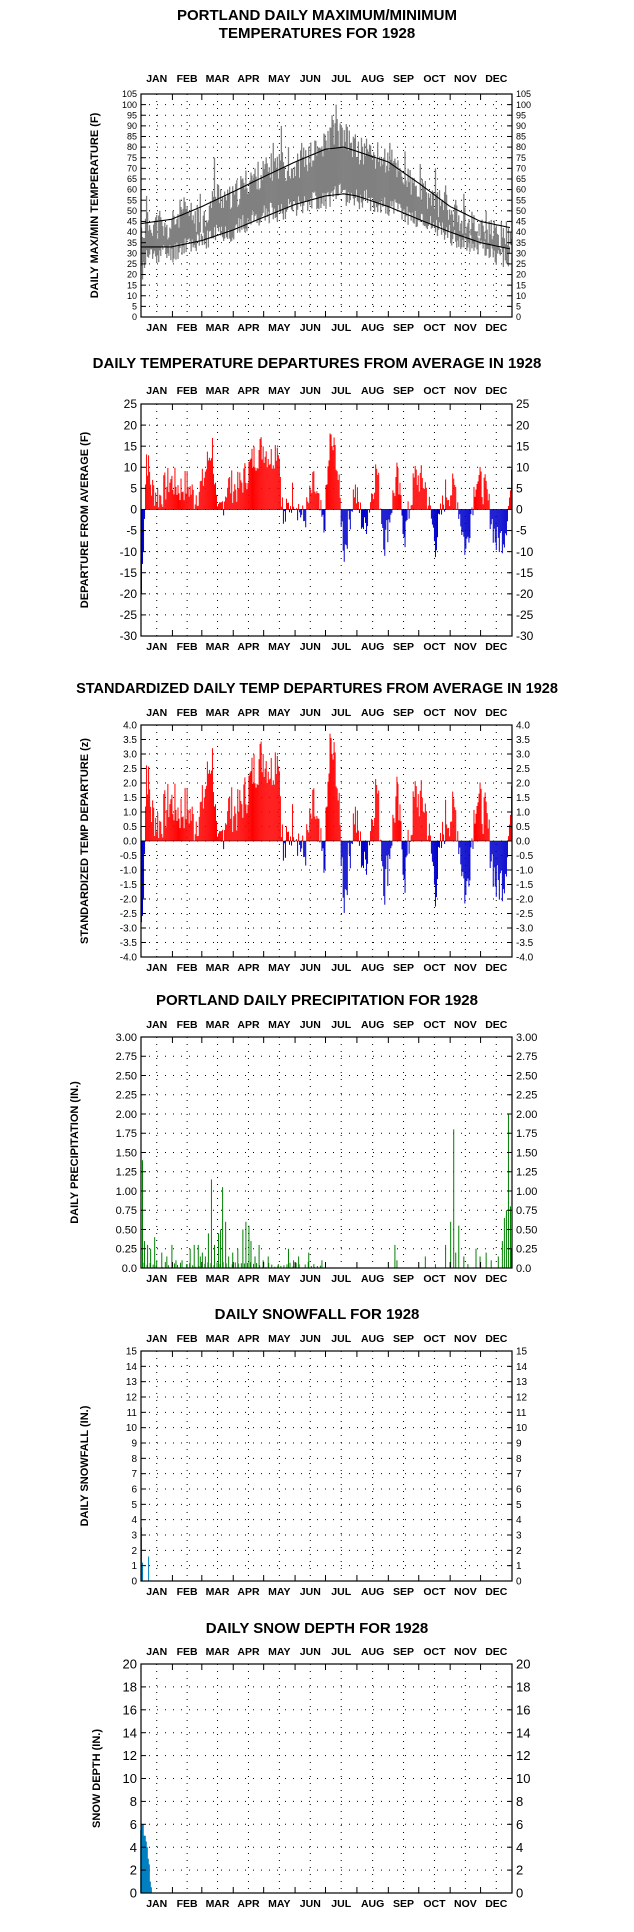 The image size is (634, 1932). I want to click on y-axis-label: DAILY MAX/MIN TEMPERATURE (F), so click(95, 205).